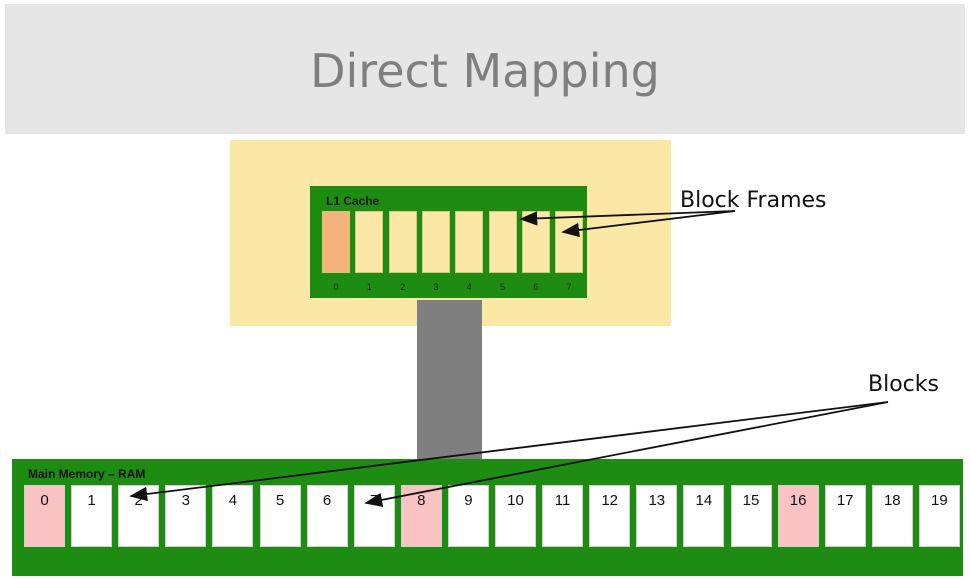  What do you see at coordinates (327, 500) in the screenshot?
I see `ram-block-number: 6` at bounding box center [327, 500].